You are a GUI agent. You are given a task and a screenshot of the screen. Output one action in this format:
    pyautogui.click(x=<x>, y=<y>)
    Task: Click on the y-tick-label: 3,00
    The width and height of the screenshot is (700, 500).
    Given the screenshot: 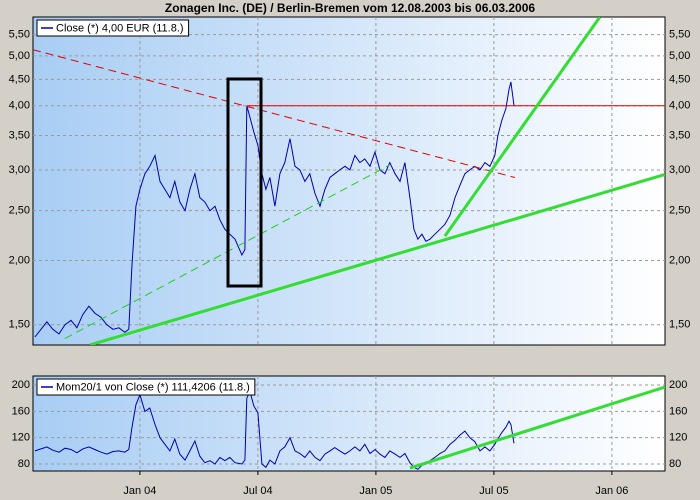 What is the action you would take?
    pyautogui.click(x=19, y=170)
    